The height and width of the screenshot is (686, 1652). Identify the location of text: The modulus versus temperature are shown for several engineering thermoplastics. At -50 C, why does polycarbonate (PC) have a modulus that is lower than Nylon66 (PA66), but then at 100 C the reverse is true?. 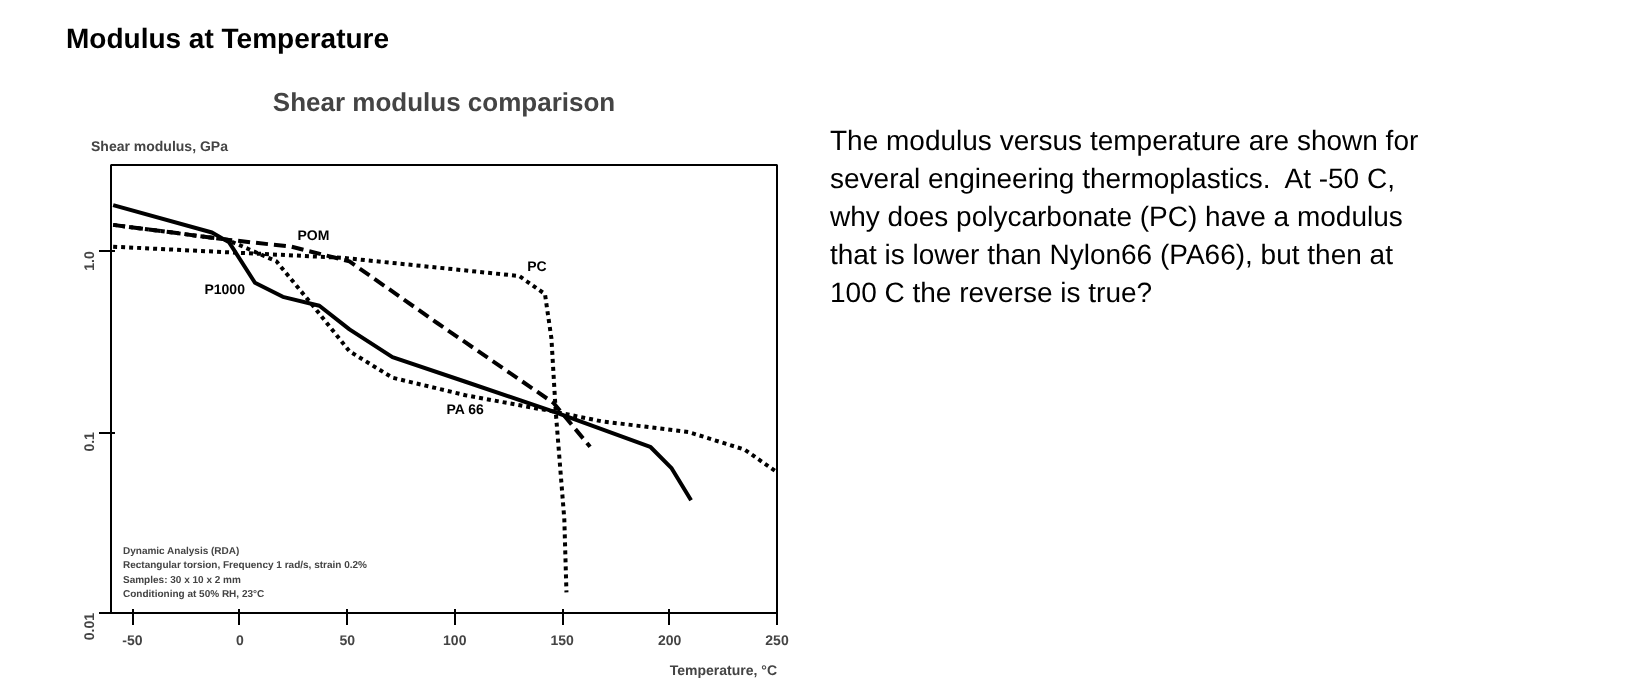
(1124, 217).